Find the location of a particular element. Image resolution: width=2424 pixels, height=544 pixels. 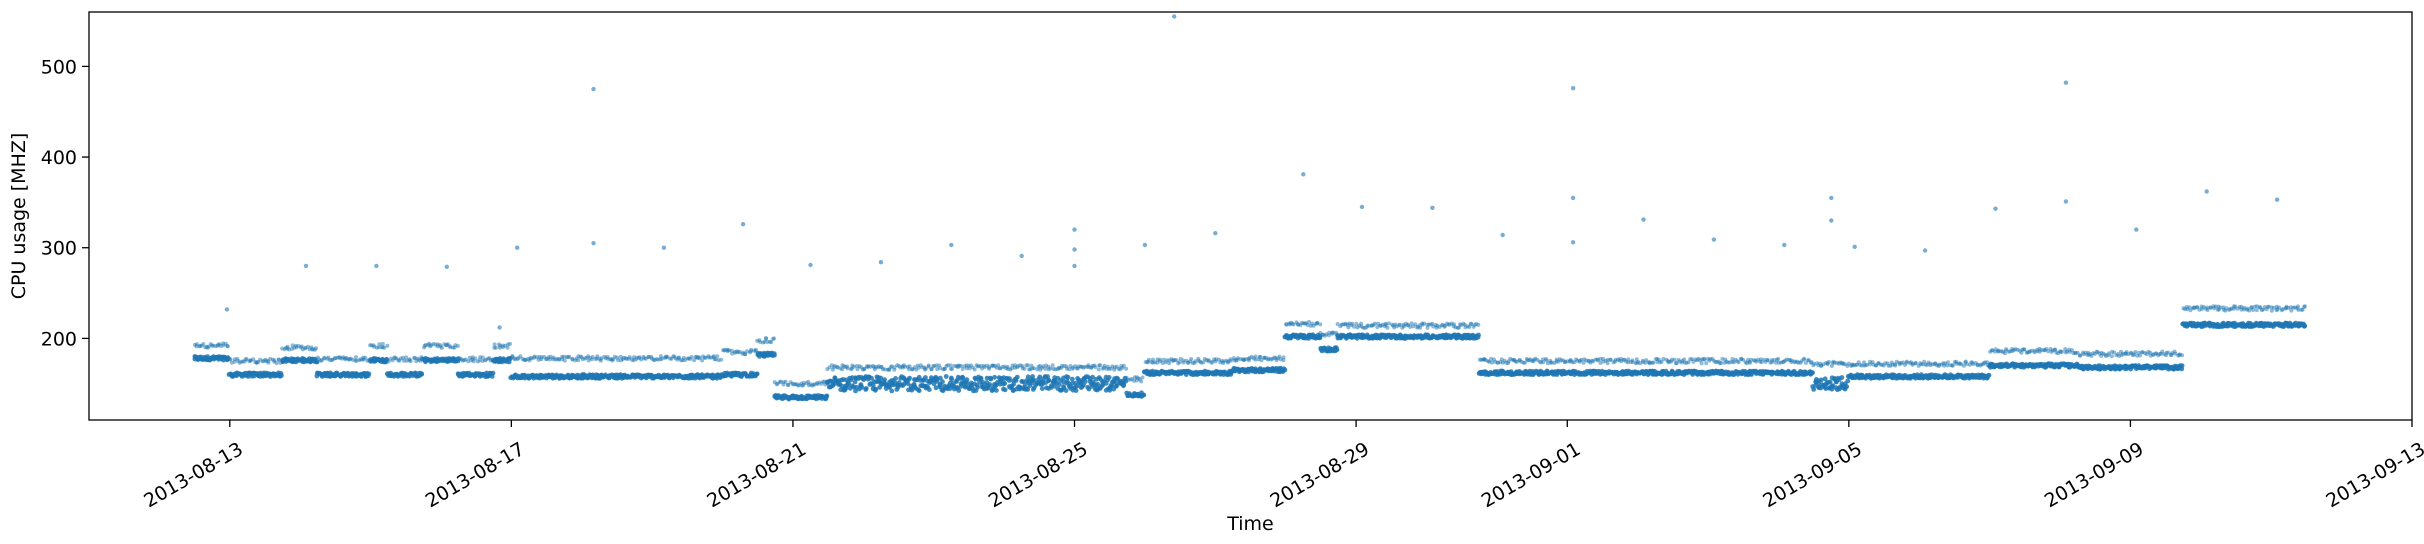

x-tick-label: 2013-09-05 is located at coordinates (1812, 475).